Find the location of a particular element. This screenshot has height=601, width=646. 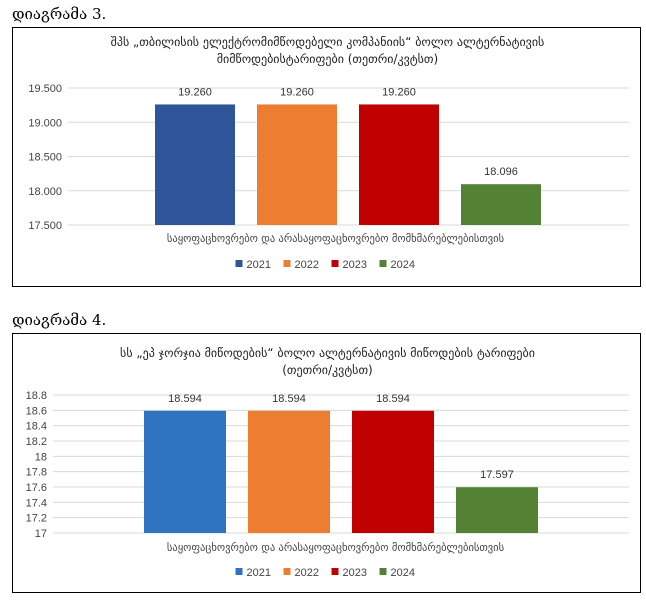

y-tick-label: 17.6 is located at coordinates (36, 488).